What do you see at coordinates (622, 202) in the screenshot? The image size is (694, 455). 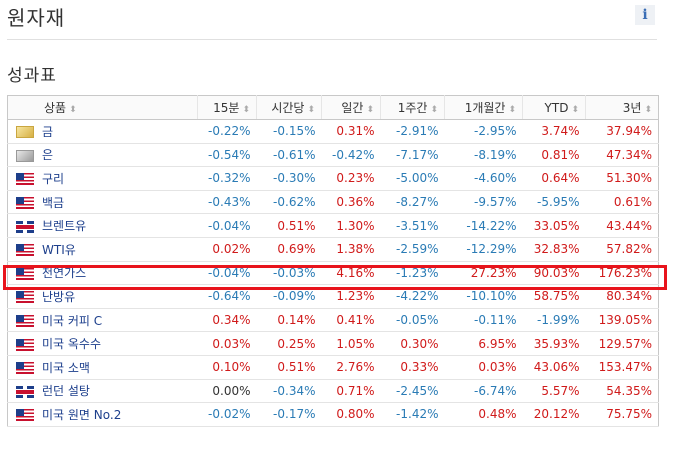 I see `change-value: 0.61%` at bounding box center [622, 202].